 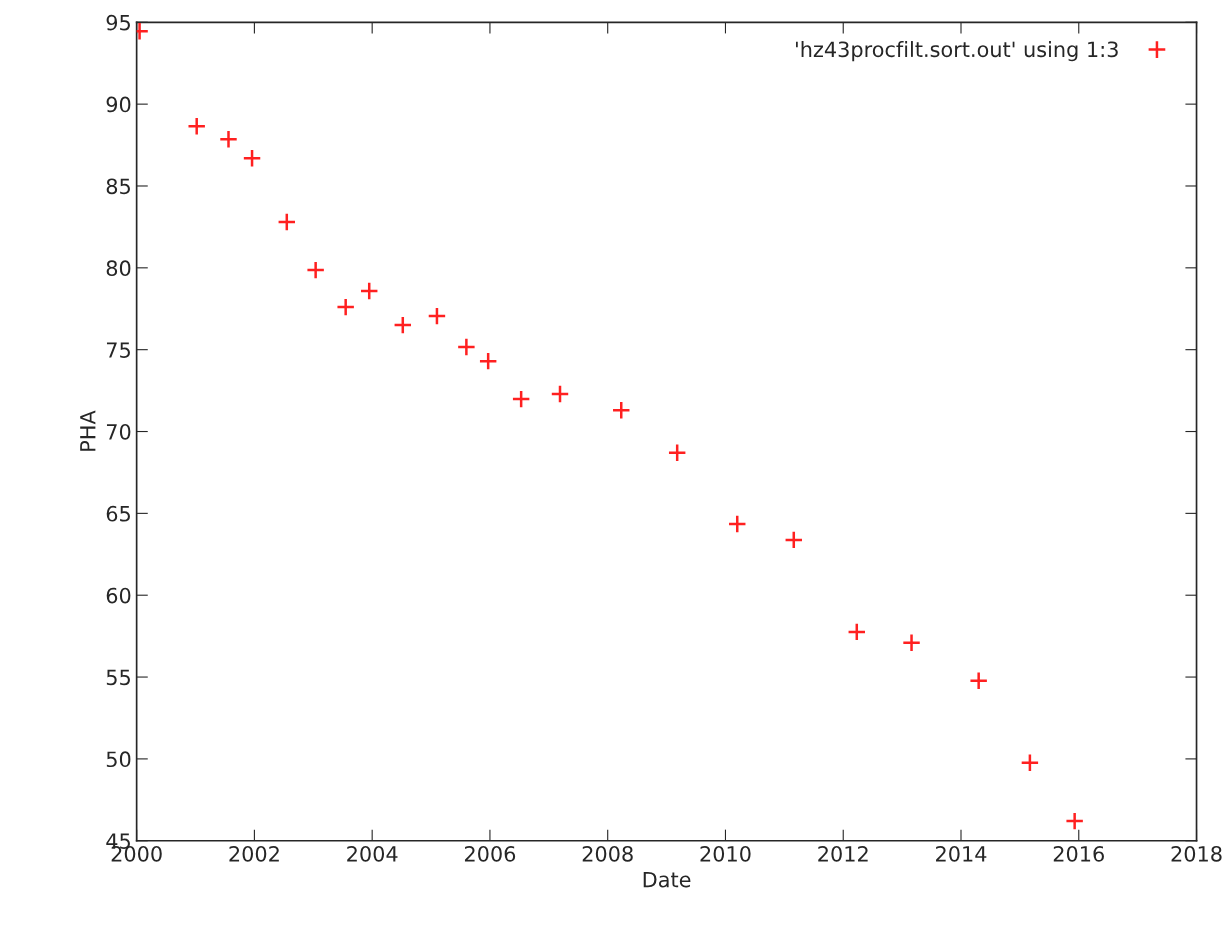 What do you see at coordinates (118, 595) in the screenshot?
I see `y-tick-label: 60` at bounding box center [118, 595].